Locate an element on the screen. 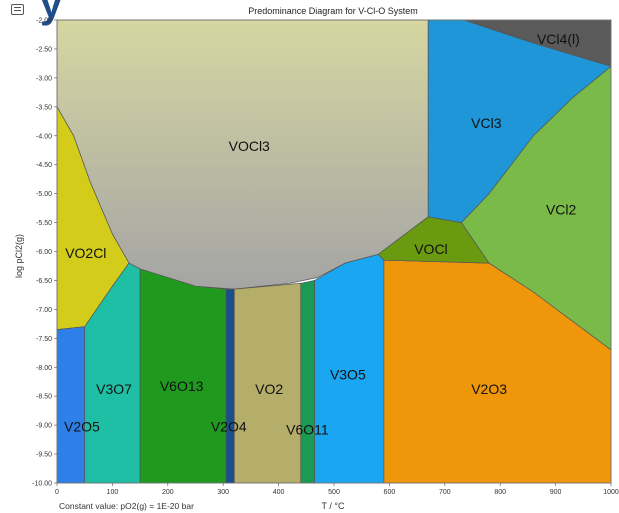  y-axis-label: log pCl2(g) is located at coordinates (19, 256).